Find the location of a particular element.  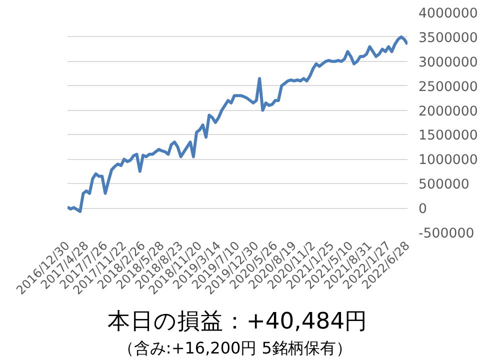

y-tick-label: 0 is located at coordinates (422, 210).